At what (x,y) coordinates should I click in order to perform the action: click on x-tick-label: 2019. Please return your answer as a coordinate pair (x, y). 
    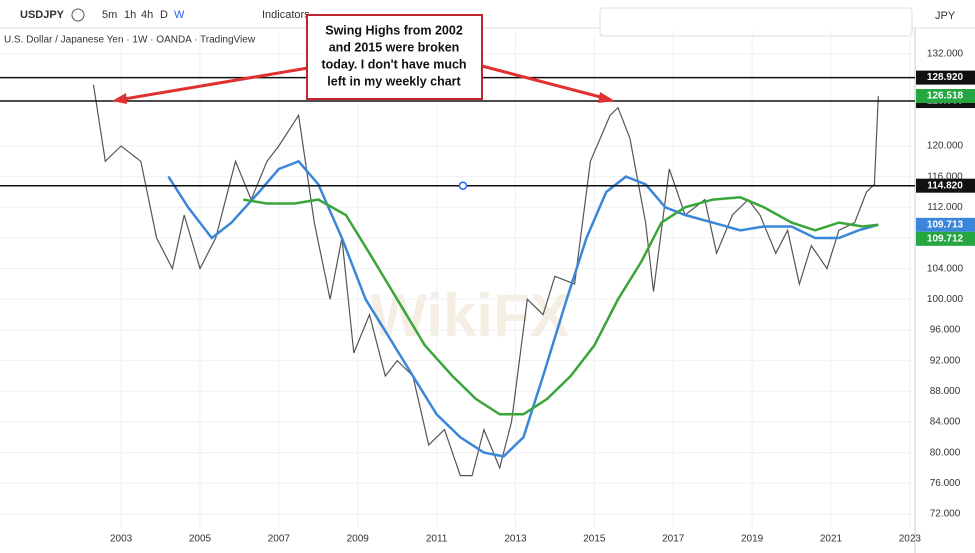
    Looking at the image, I should click on (752, 539).